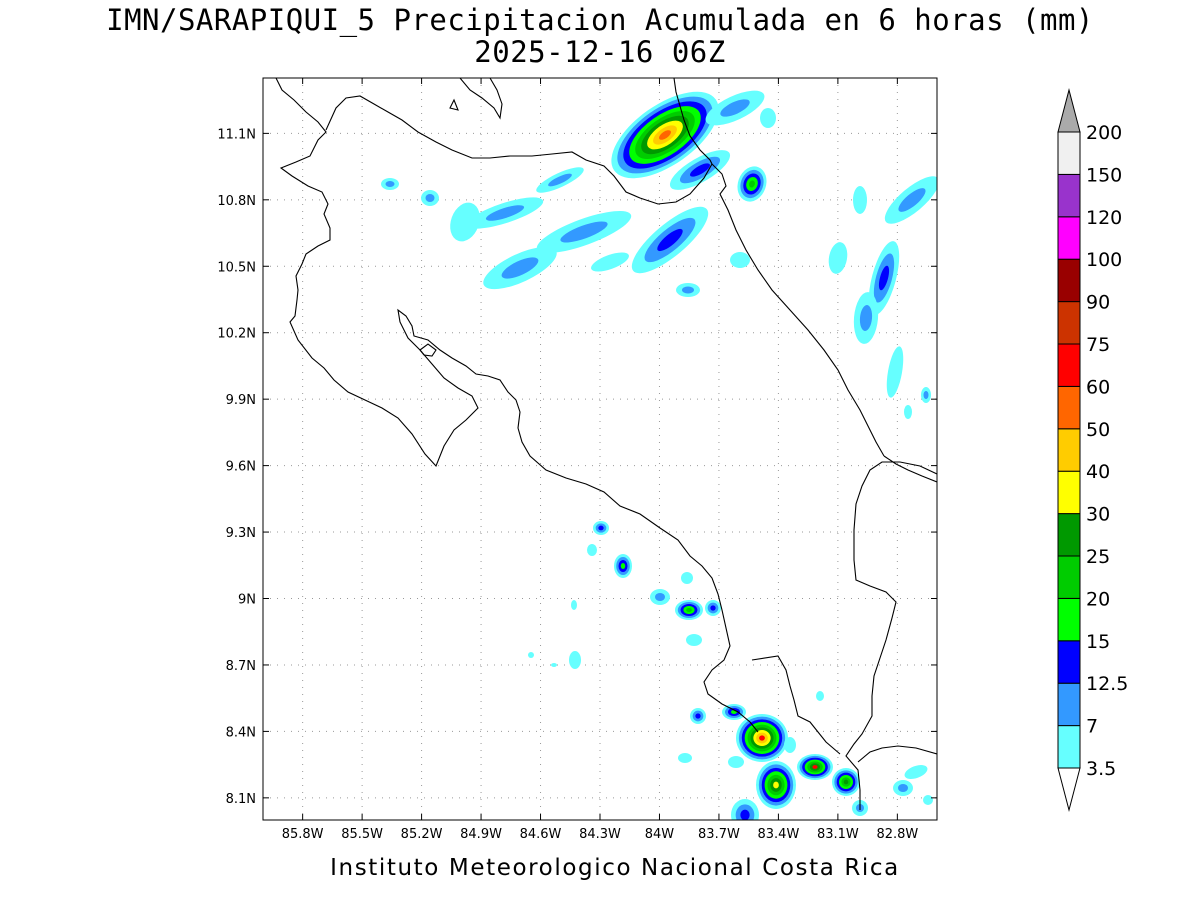  I want to click on small-island, so click(454, 104).